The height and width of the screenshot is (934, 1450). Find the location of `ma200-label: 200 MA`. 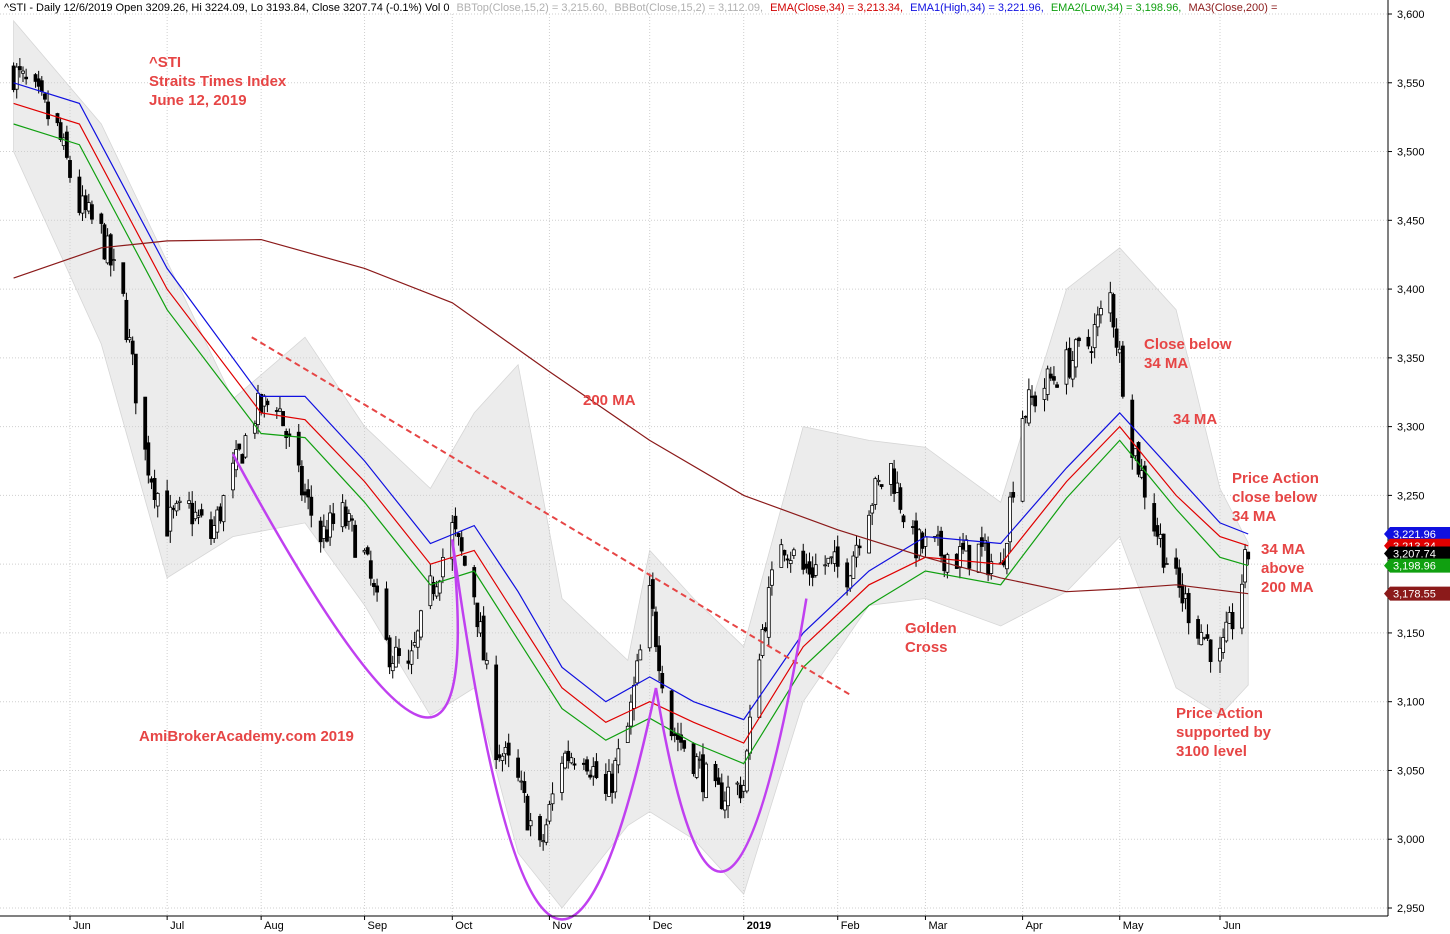

ma200-label: 200 MA is located at coordinates (609, 400).